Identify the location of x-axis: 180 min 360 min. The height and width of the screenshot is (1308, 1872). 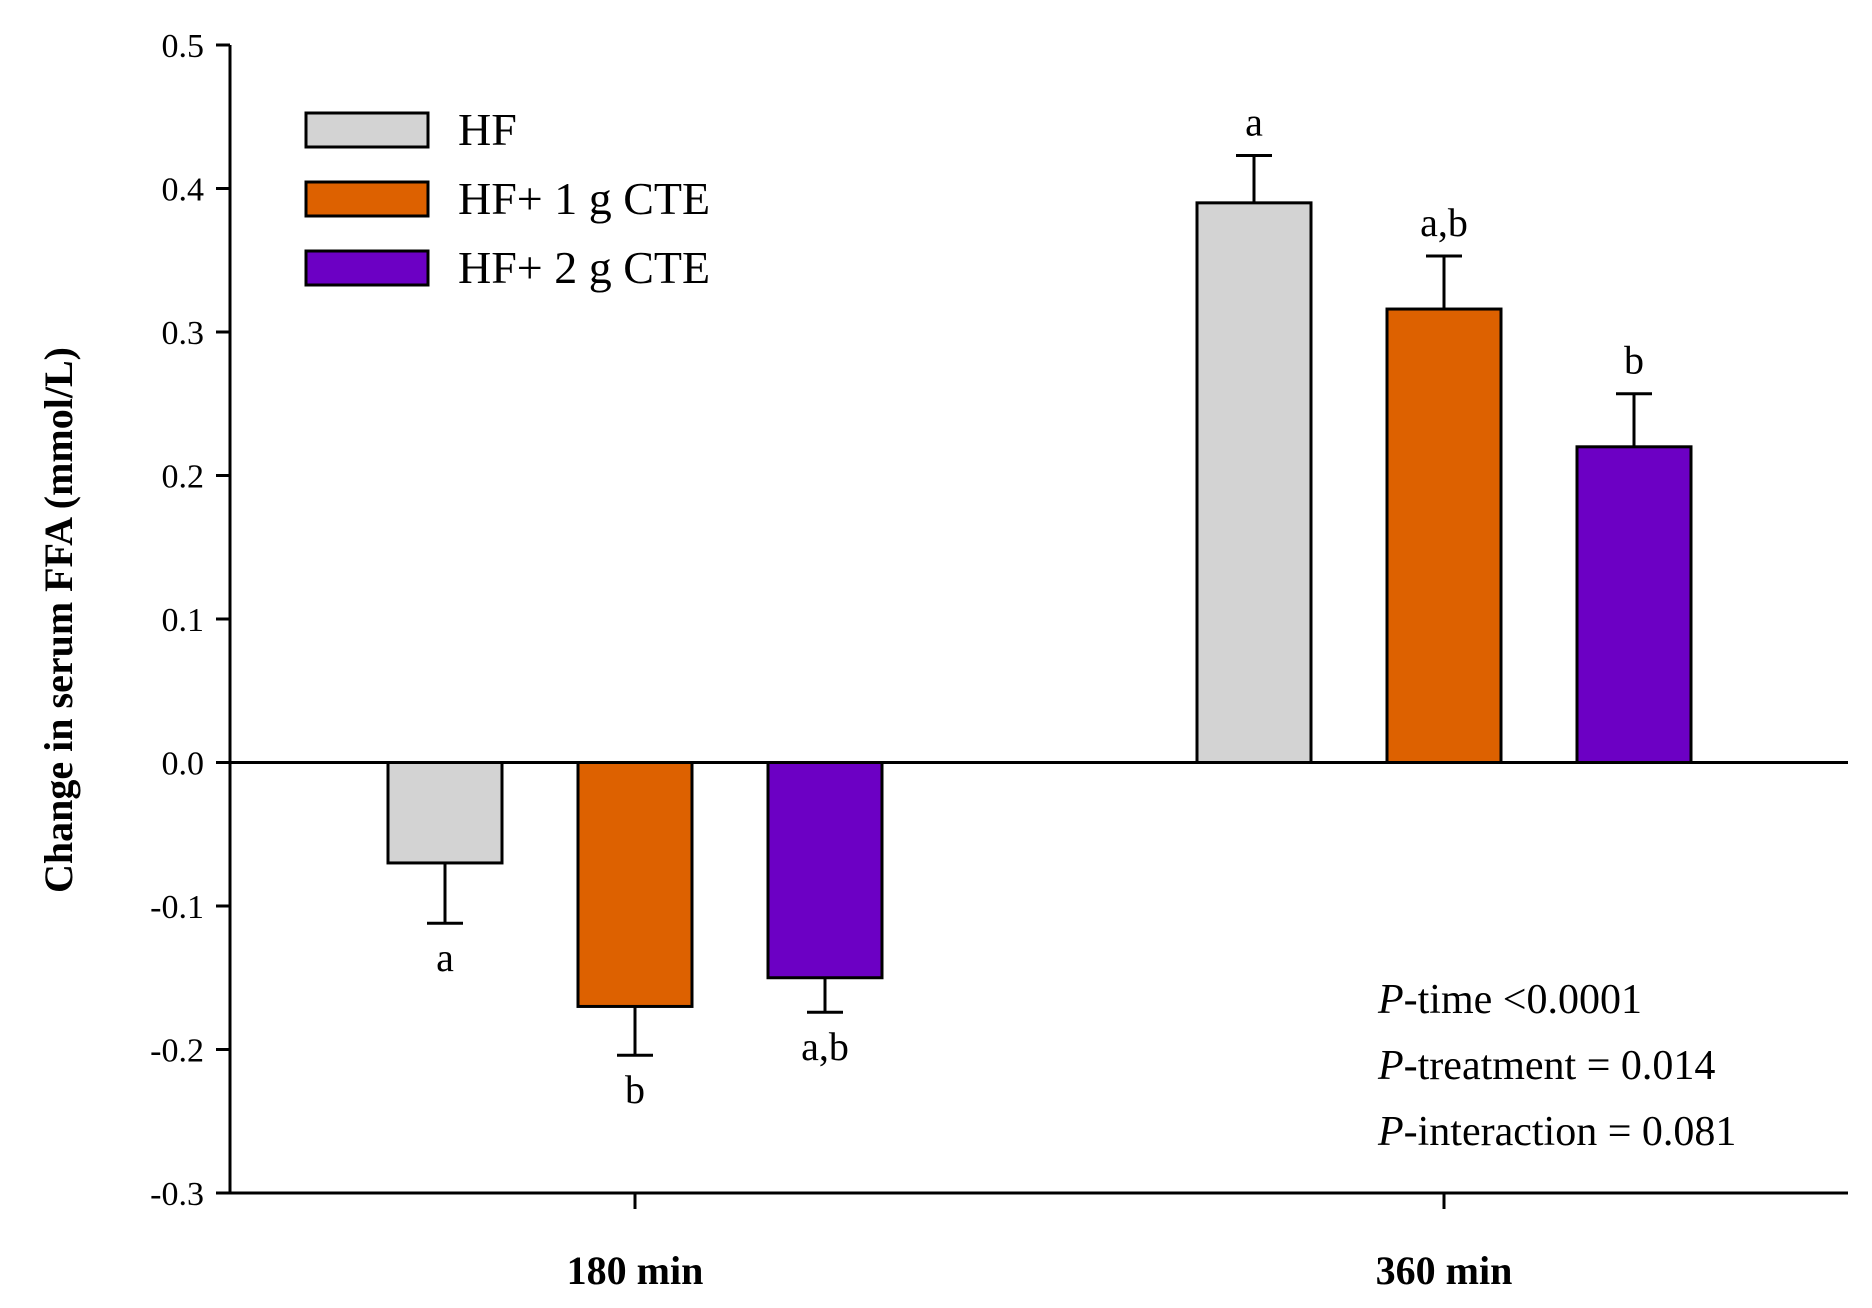
(1039, 1242).